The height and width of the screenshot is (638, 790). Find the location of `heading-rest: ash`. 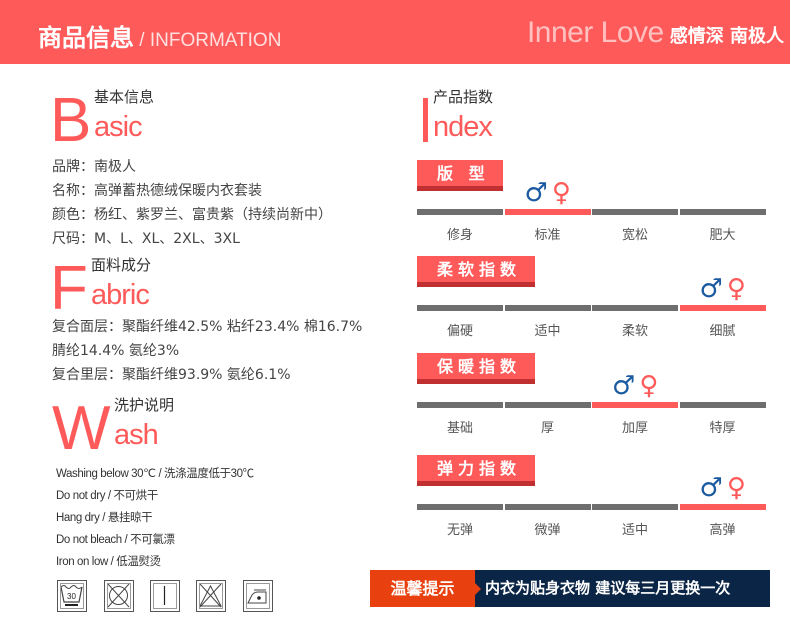

heading-rest: ash is located at coordinates (136, 435).